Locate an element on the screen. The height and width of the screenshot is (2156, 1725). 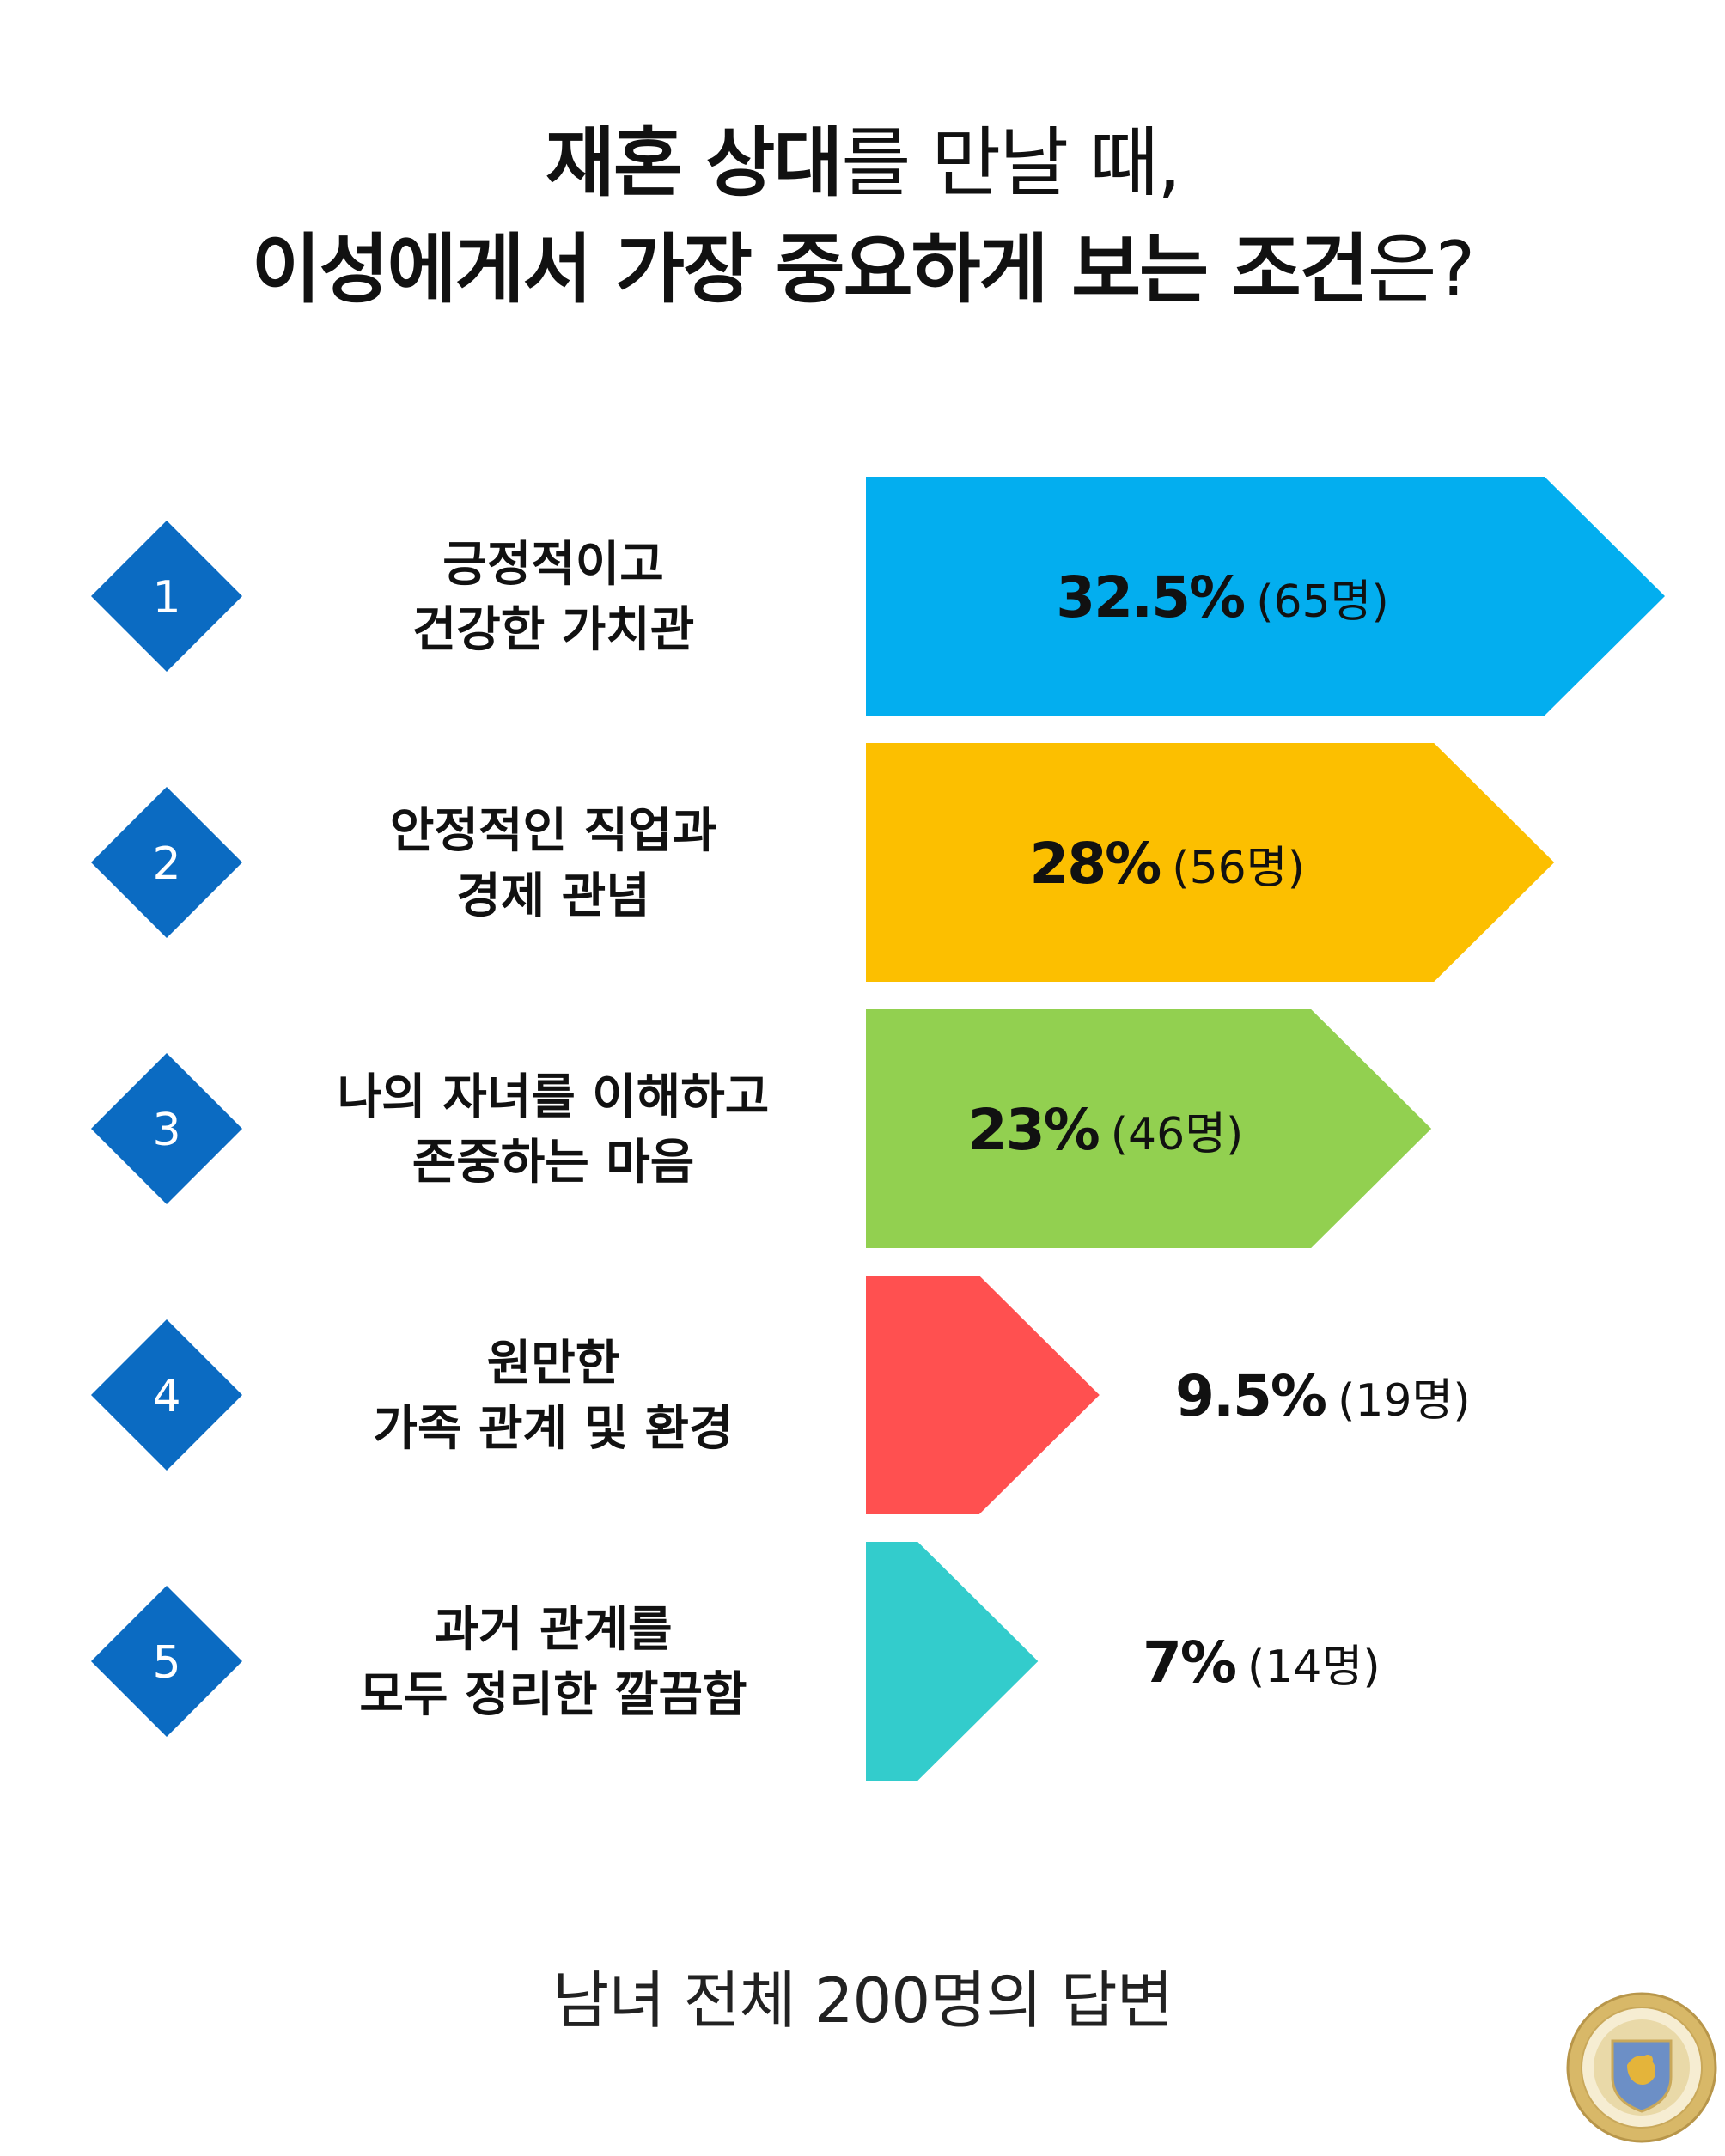
rank-number: 3 is located at coordinates (166, 1130).